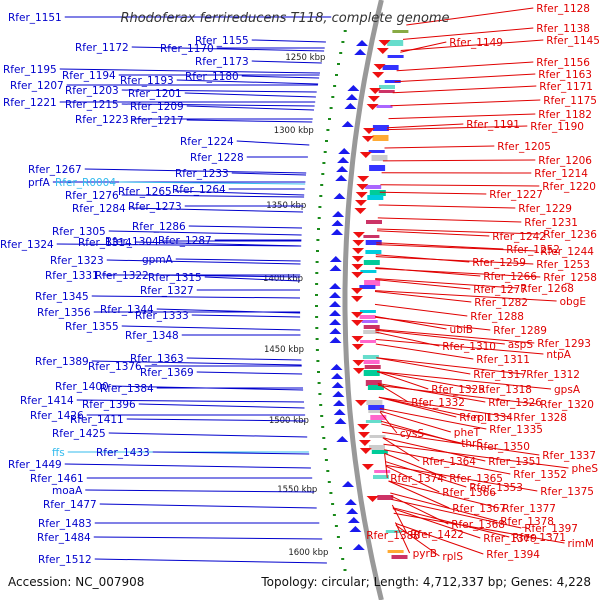  I want to click on gene-label-right: Rfer_1289, so click(520, 331).